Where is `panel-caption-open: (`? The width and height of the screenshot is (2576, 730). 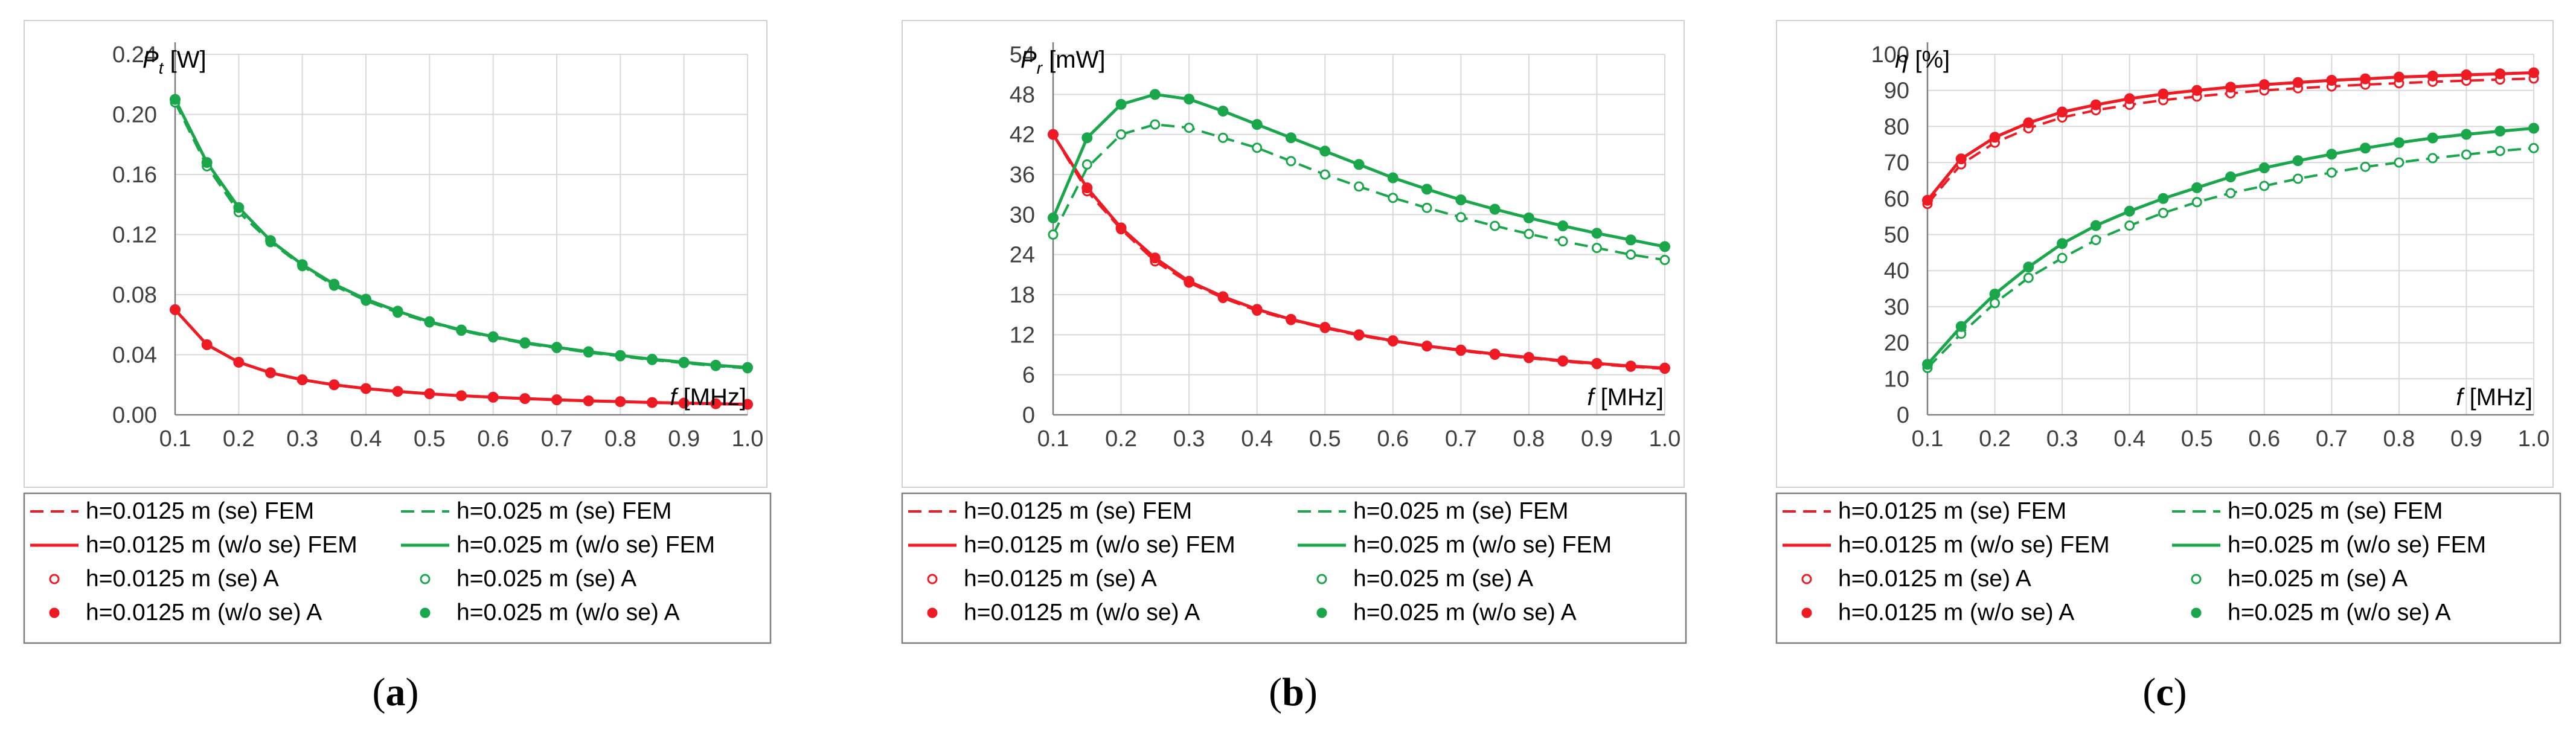 panel-caption-open: ( is located at coordinates (2149, 692).